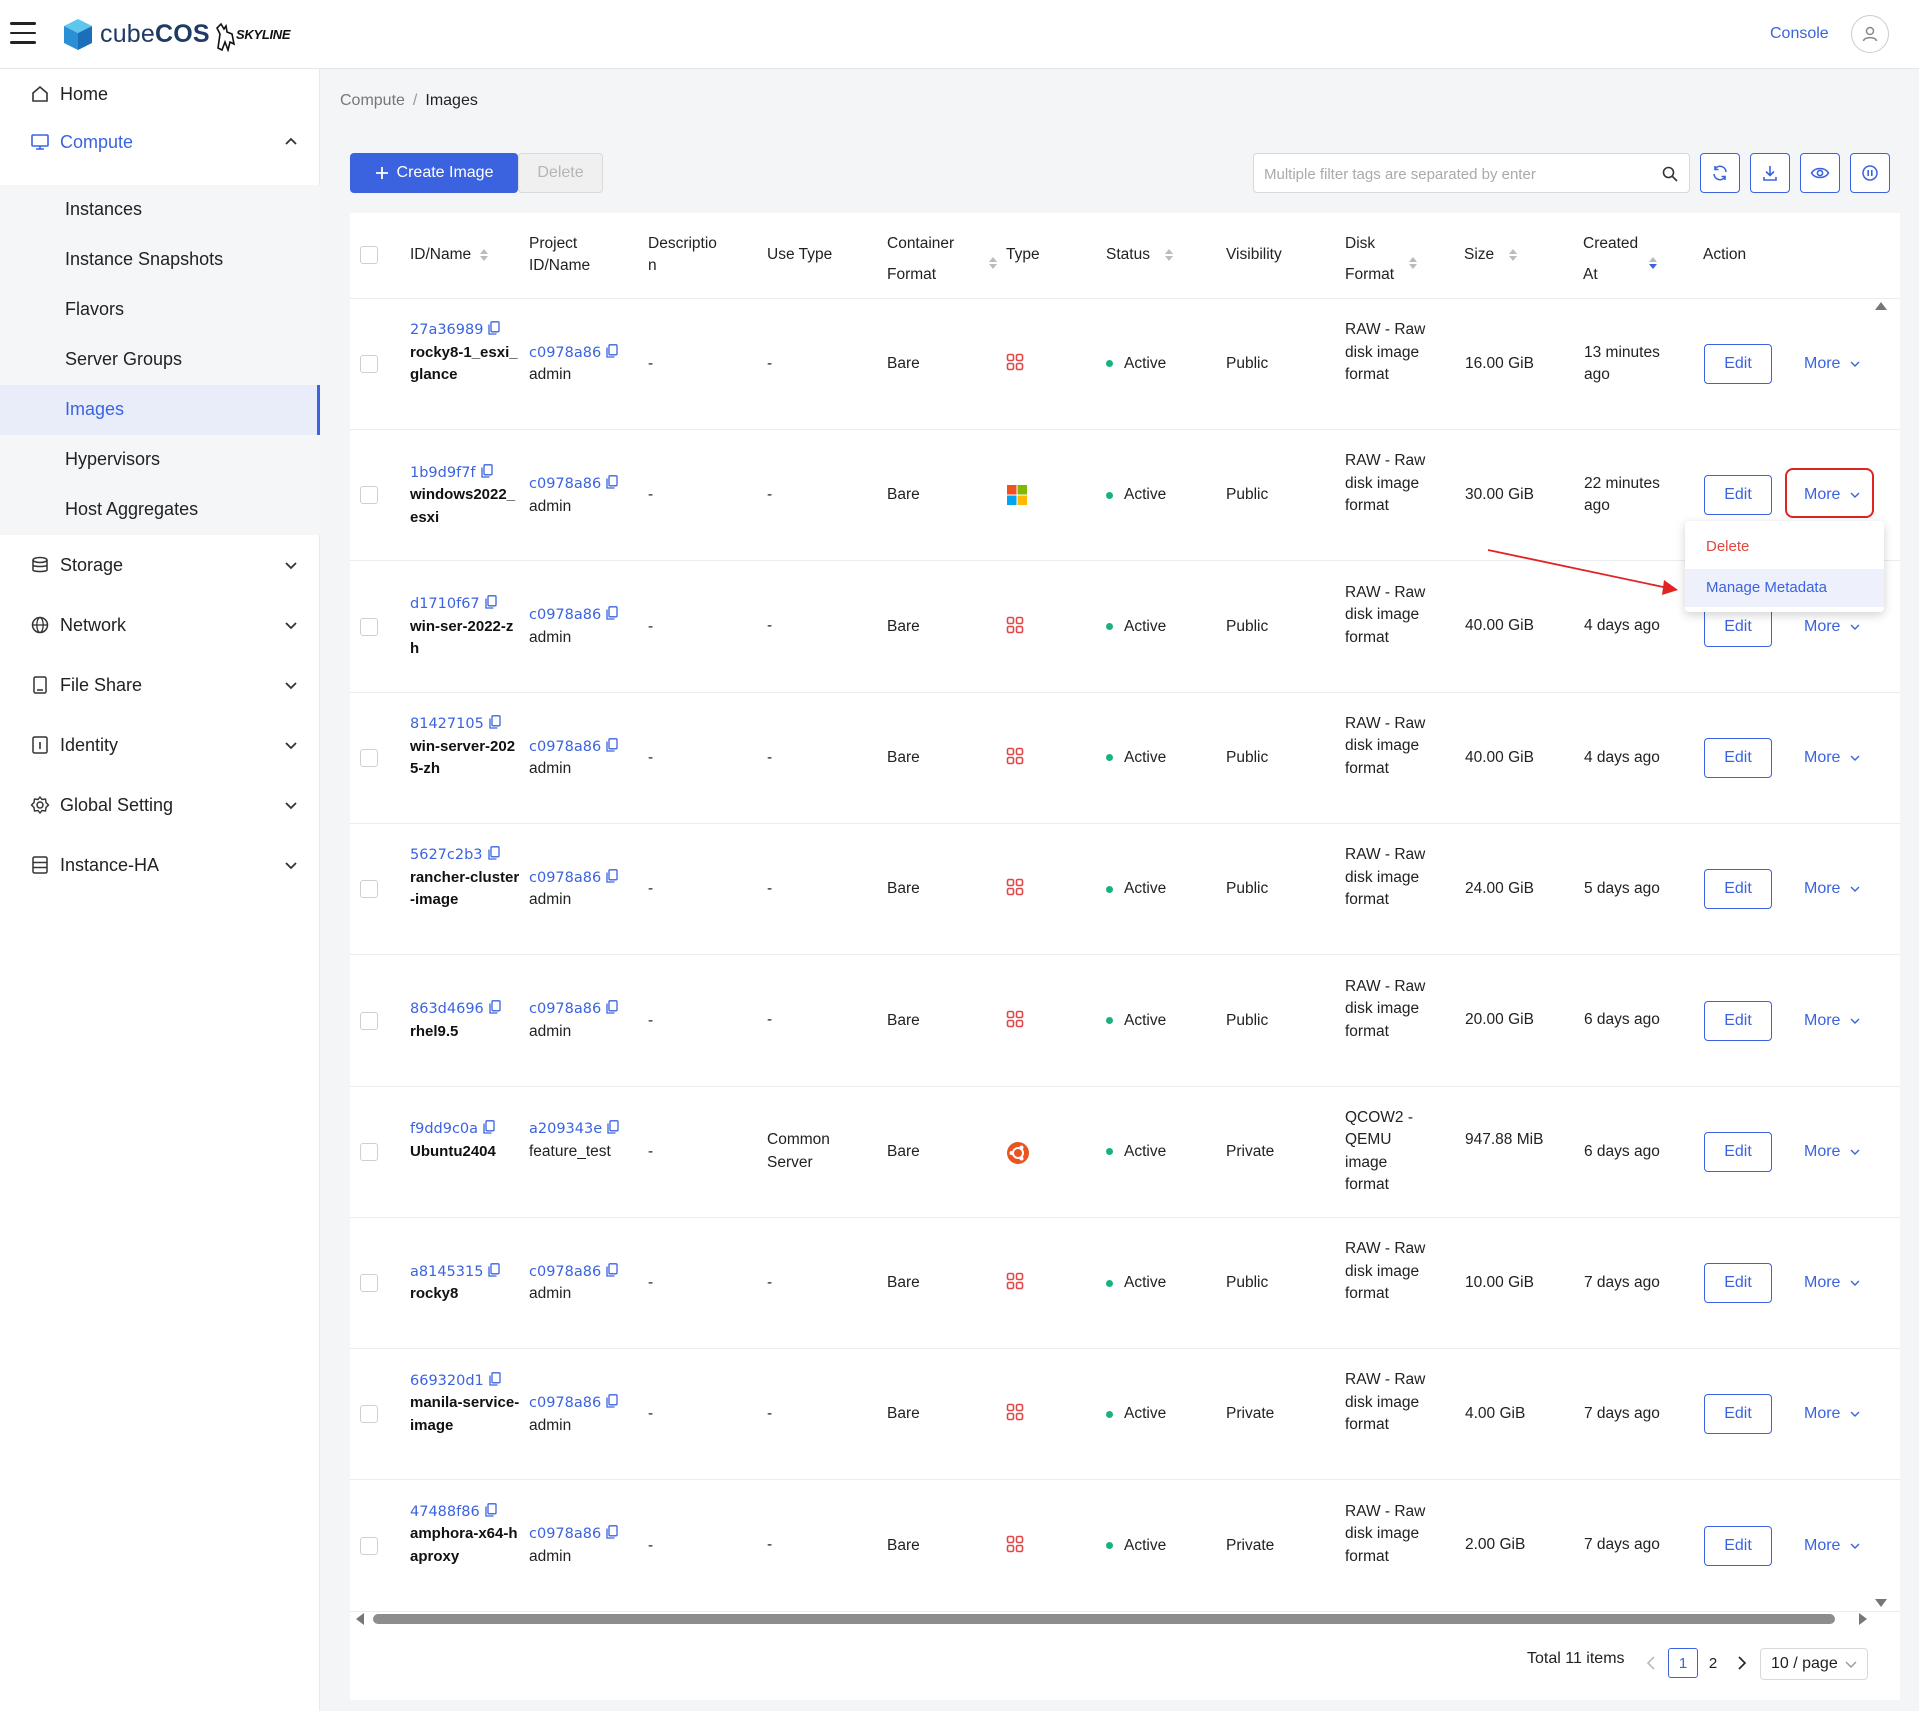  I want to click on user-avatar, so click(1870, 34).